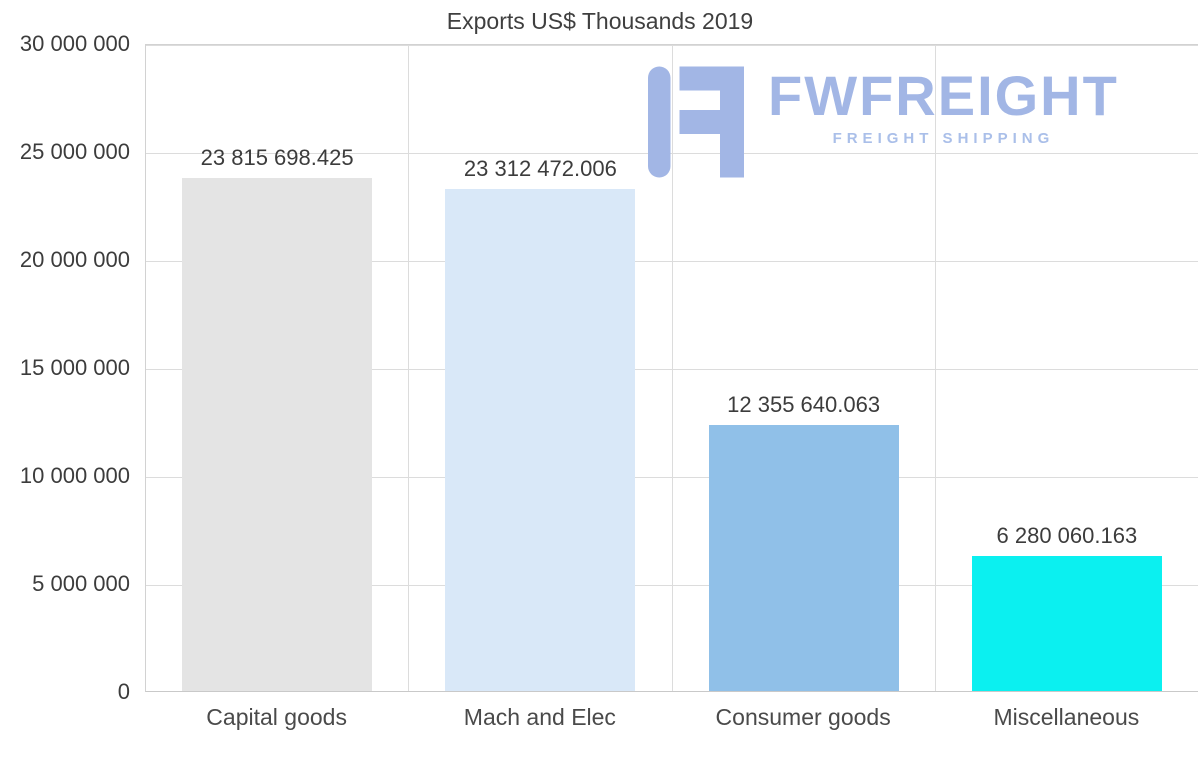 This screenshot has height=763, width=1200. Describe the element at coordinates (803, 717) in the screenshot. I see `x-category-label: Consumer goods` at that location.